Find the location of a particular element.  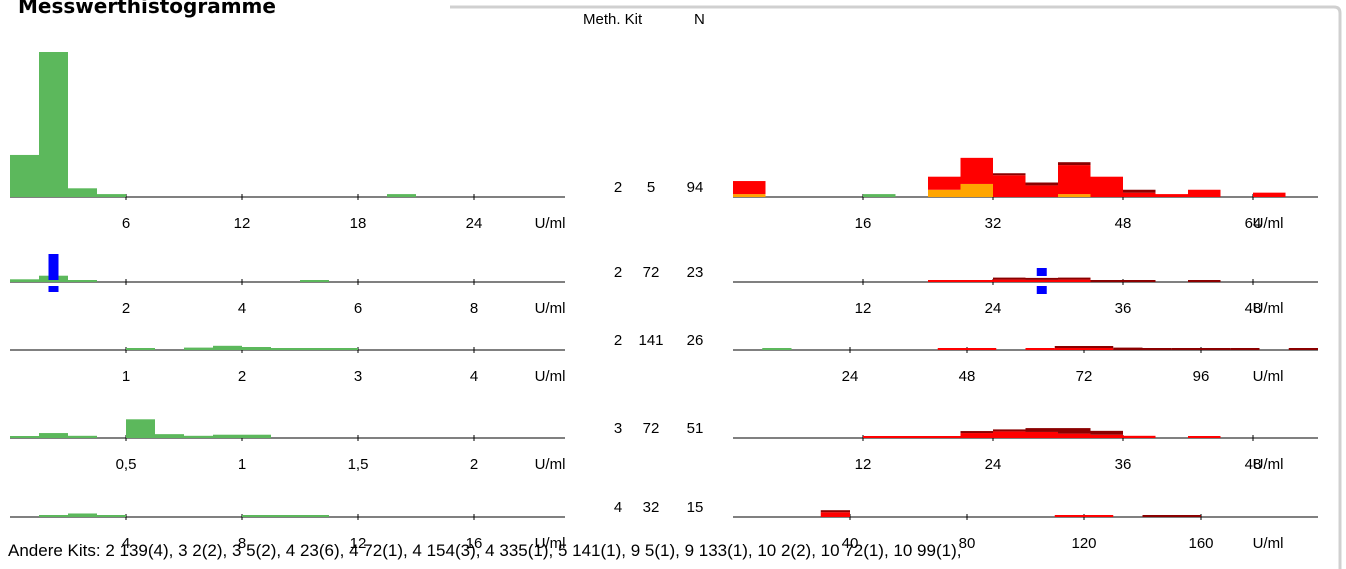

tick-label: 80 is located at coordinates (967, 543).